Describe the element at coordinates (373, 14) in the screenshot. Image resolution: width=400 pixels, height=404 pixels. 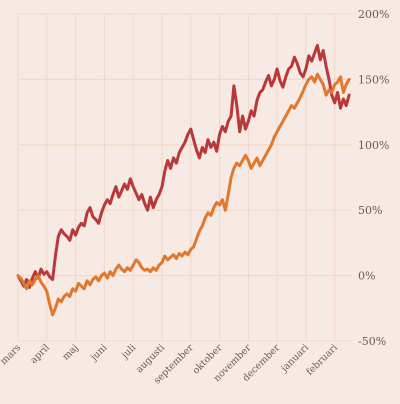
I see `y-tick-label: 200%` at that location.